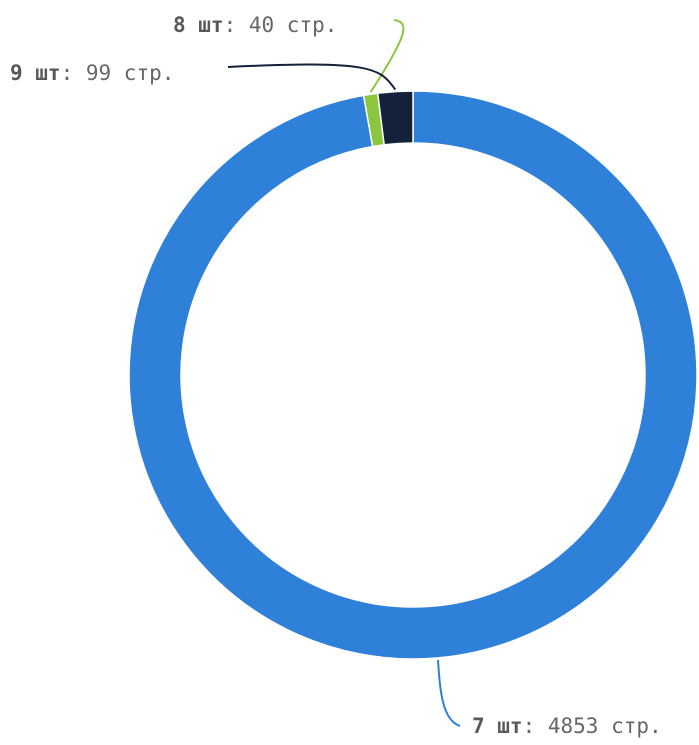 This screenshot has width=699, height=745. I want to click on slice-label-7: 7 шт: 4853 стр., so click(567, 726).